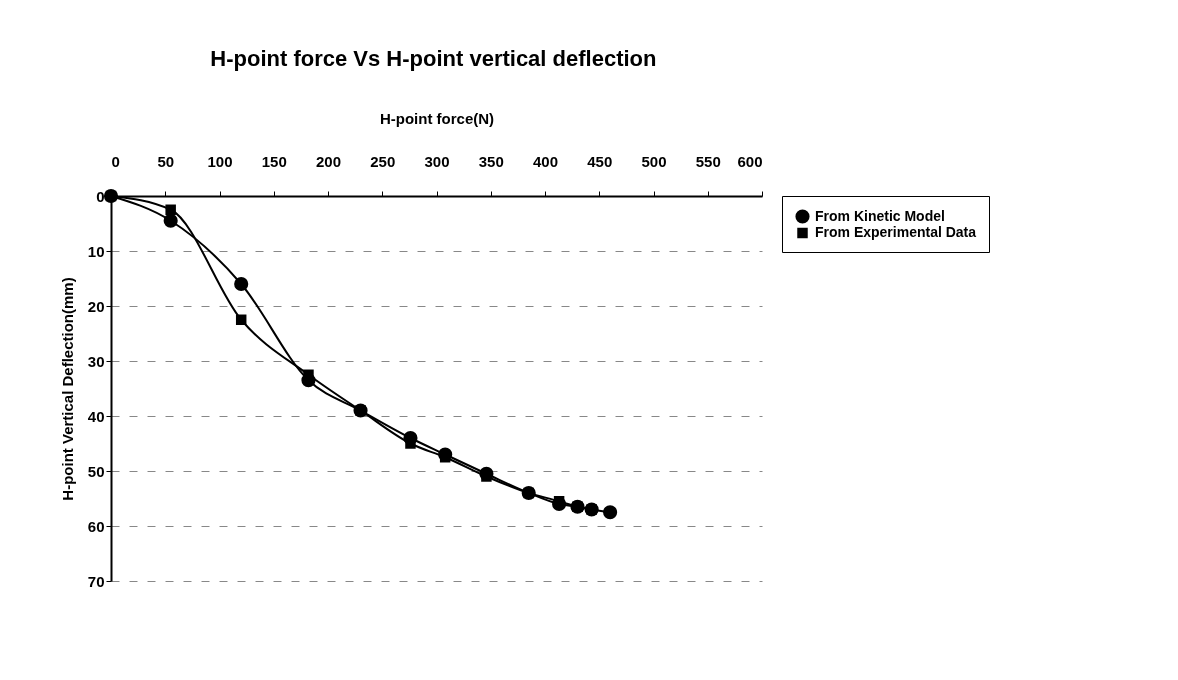 The image size is (1178, 680). What do you see at coordinates (437, 118) in the screenshot?
I see `x-axis-title: H-point force(N)` at bounding box center [437, 118].